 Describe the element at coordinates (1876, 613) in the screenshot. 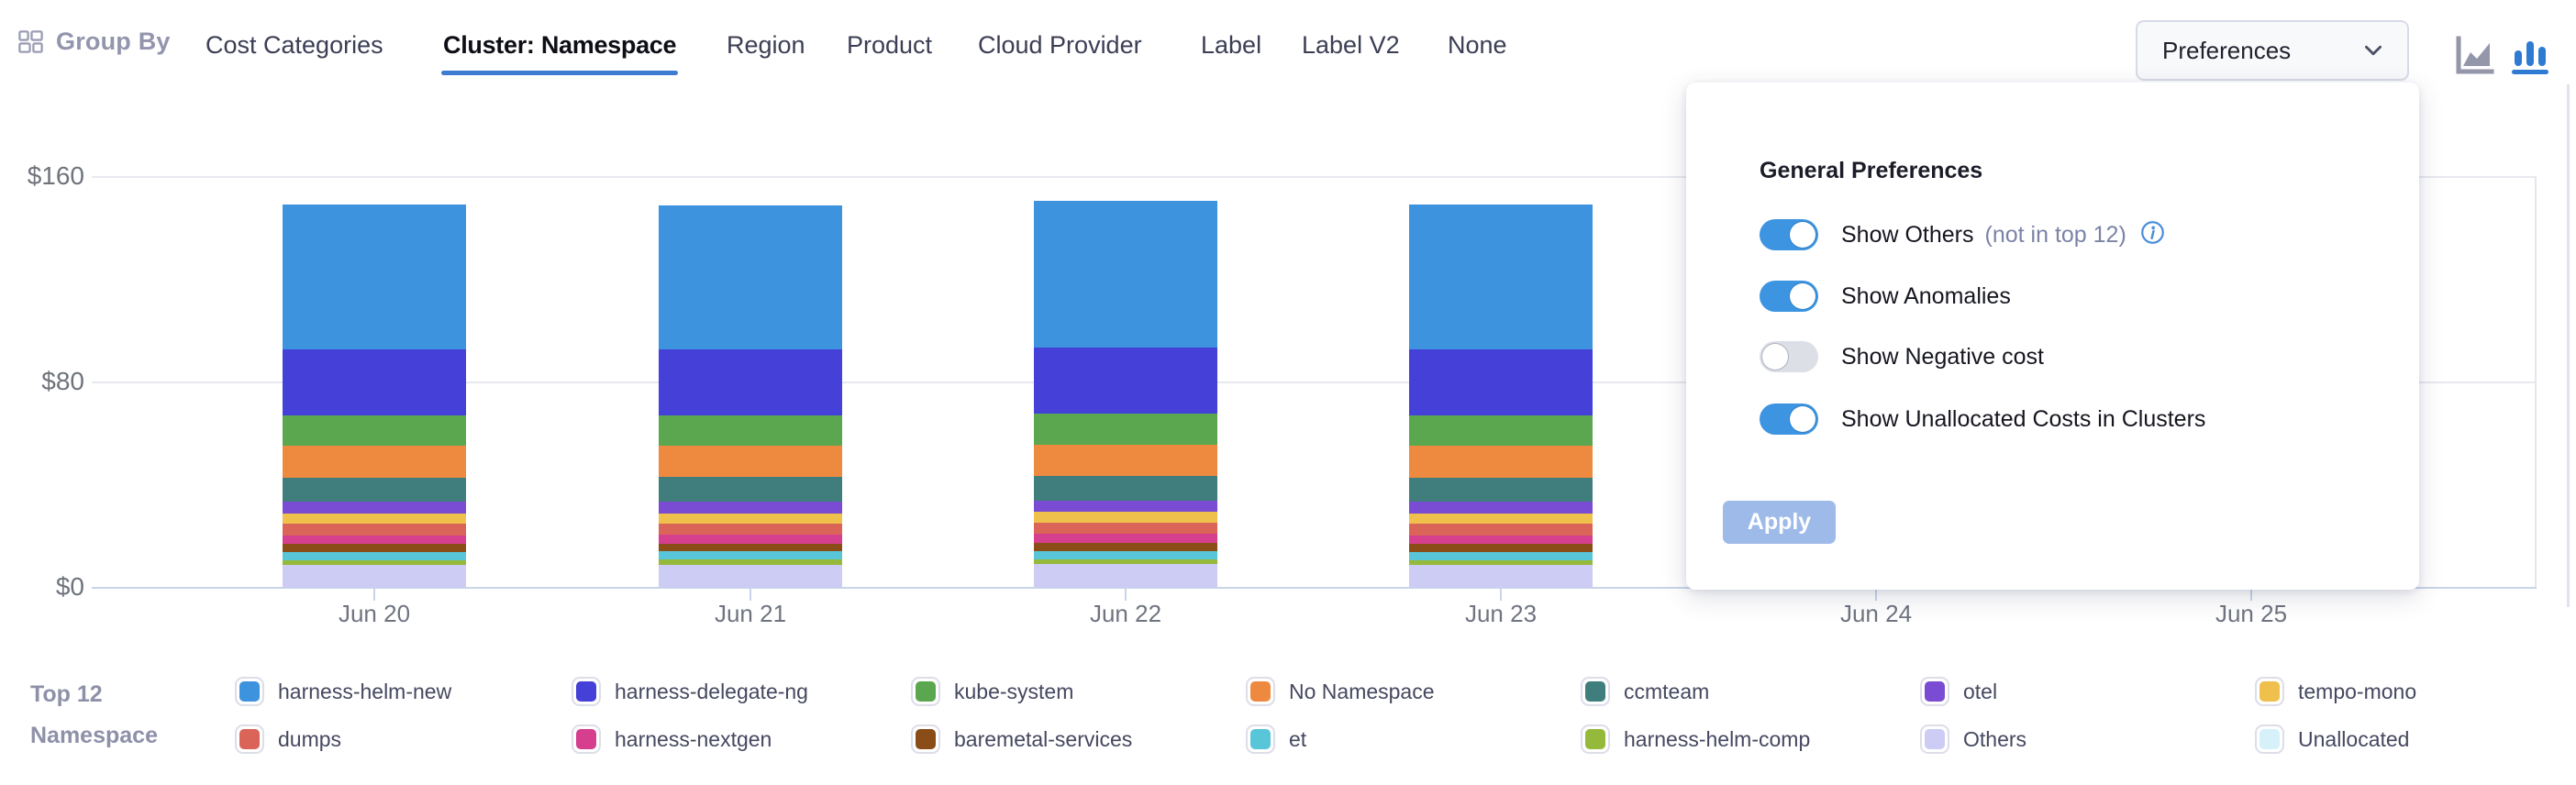

I see `x-axis-label: Jun 24` at that location.